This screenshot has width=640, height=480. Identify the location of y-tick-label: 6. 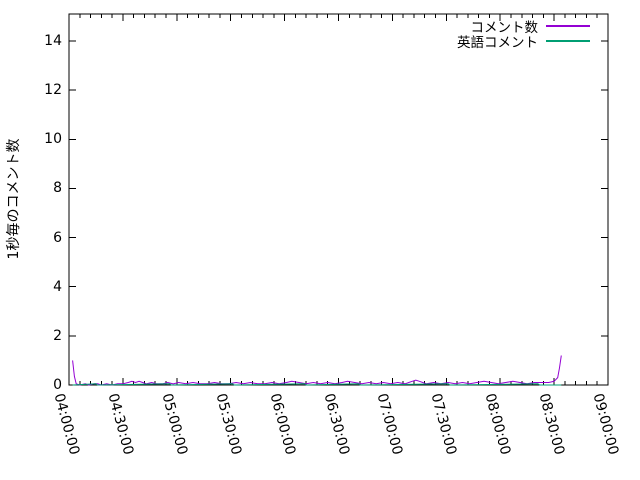
(57, 237).